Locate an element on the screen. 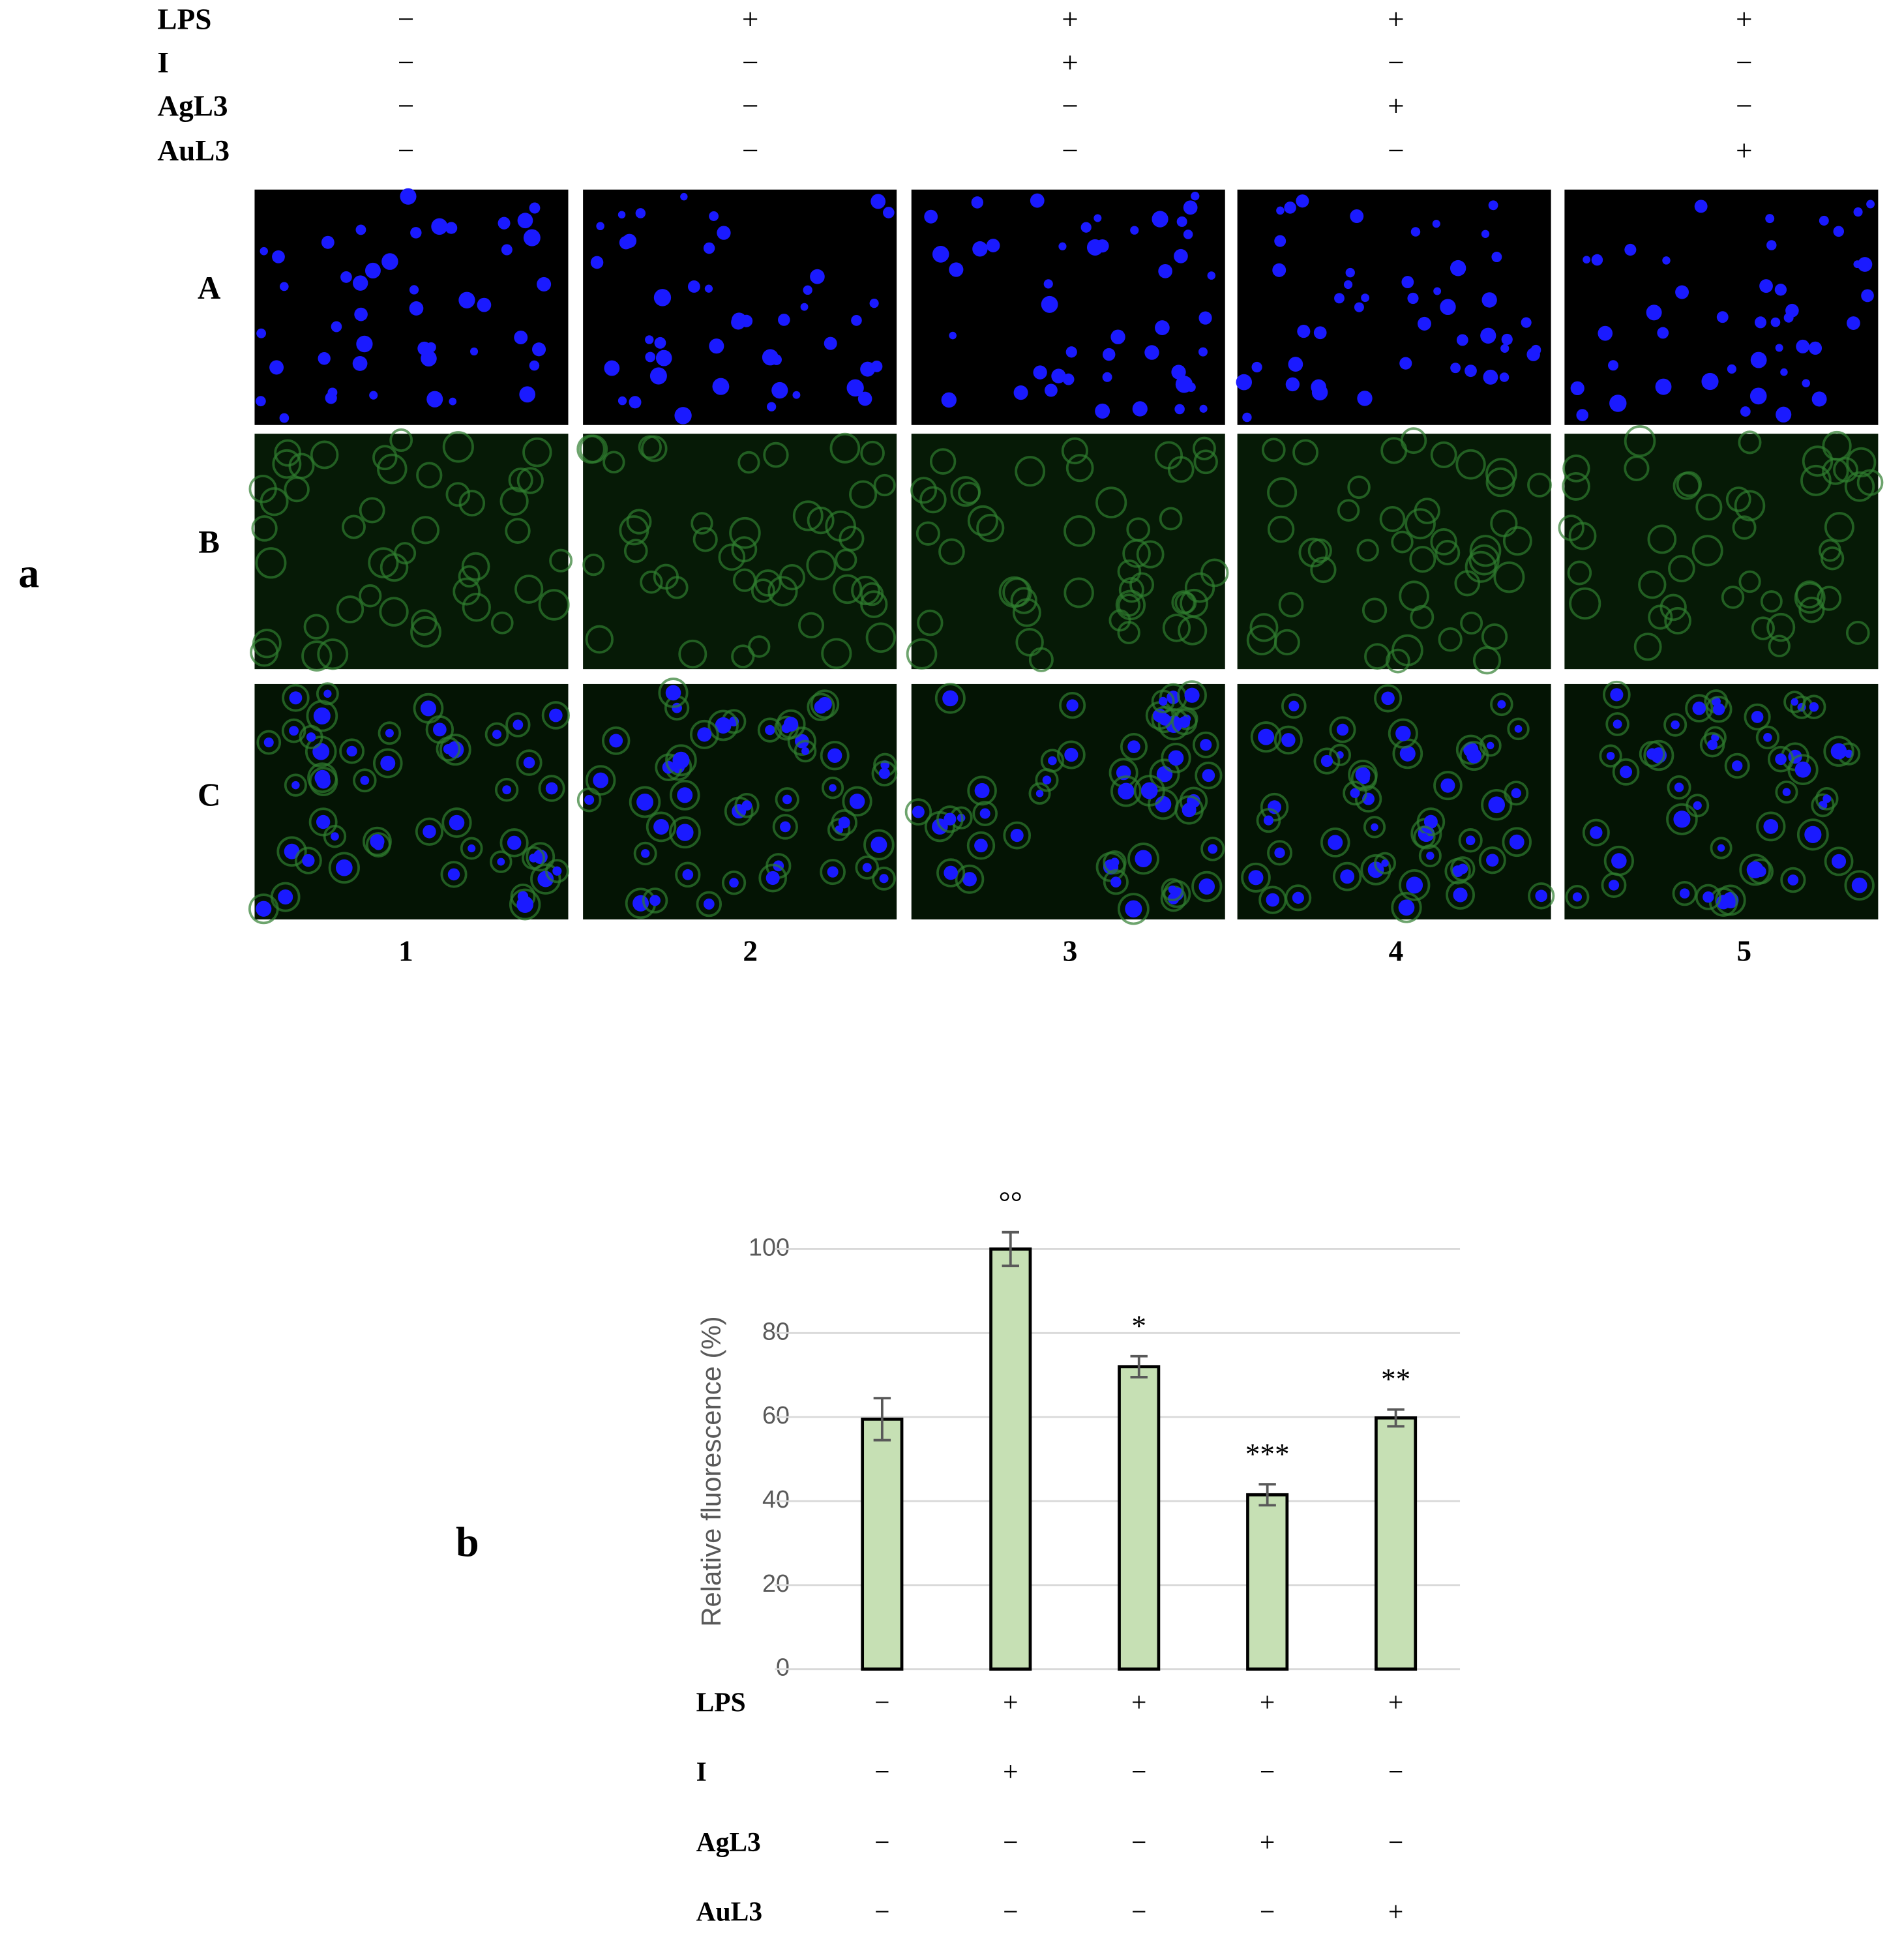 Image resolution: width=1904 pixels, height=1938 pixels. micrograph is located at coordinates (1394, 307).